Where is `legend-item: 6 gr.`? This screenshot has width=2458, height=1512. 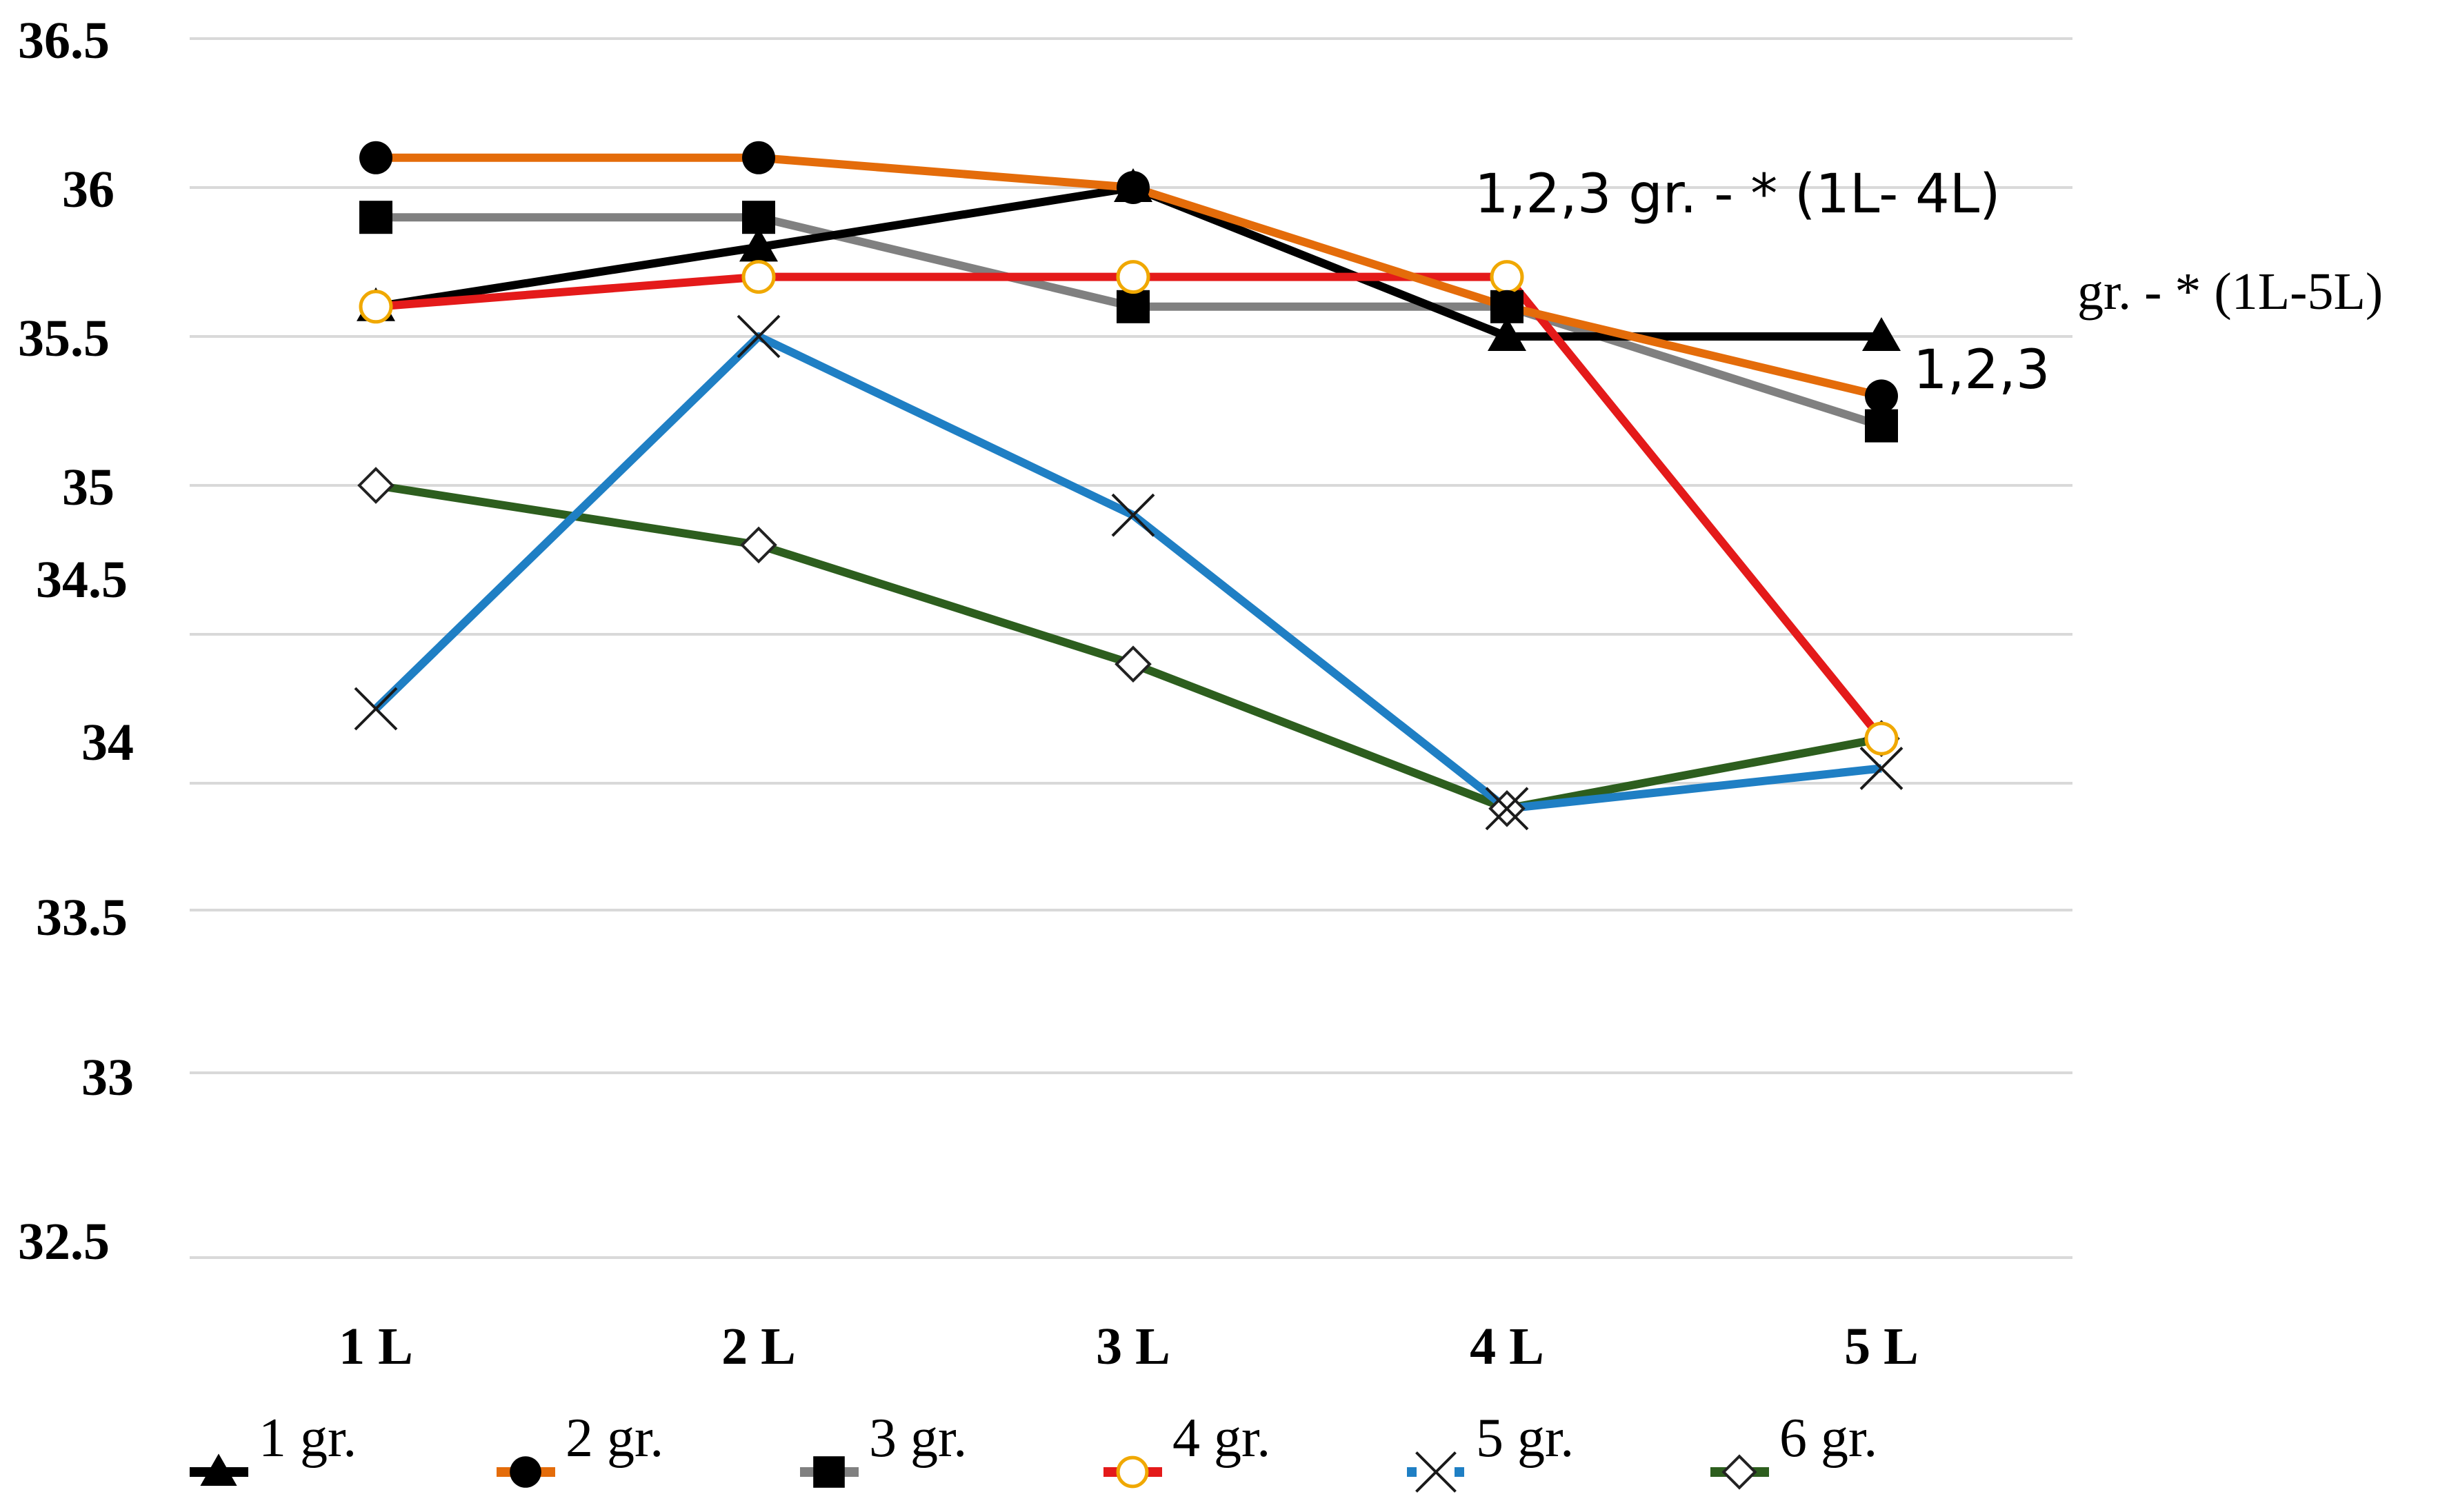 legend-item: 6 gr. is located at coordinates (1794, 1449).